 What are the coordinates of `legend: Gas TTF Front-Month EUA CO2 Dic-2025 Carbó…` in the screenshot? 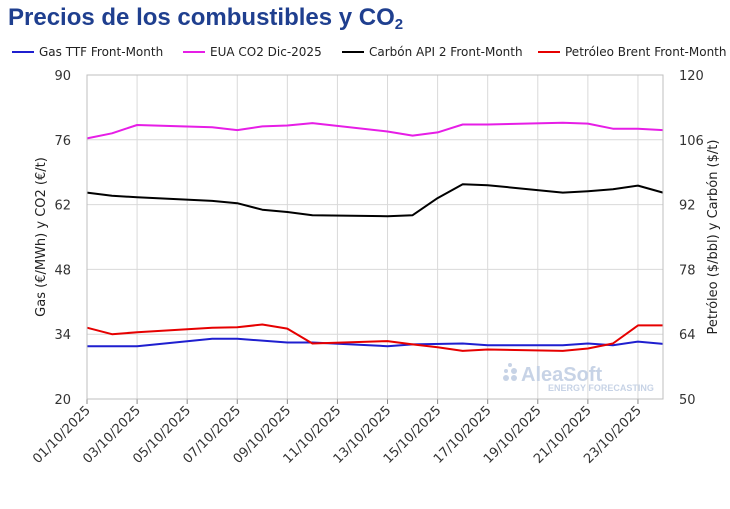 It's located at (369, 52).